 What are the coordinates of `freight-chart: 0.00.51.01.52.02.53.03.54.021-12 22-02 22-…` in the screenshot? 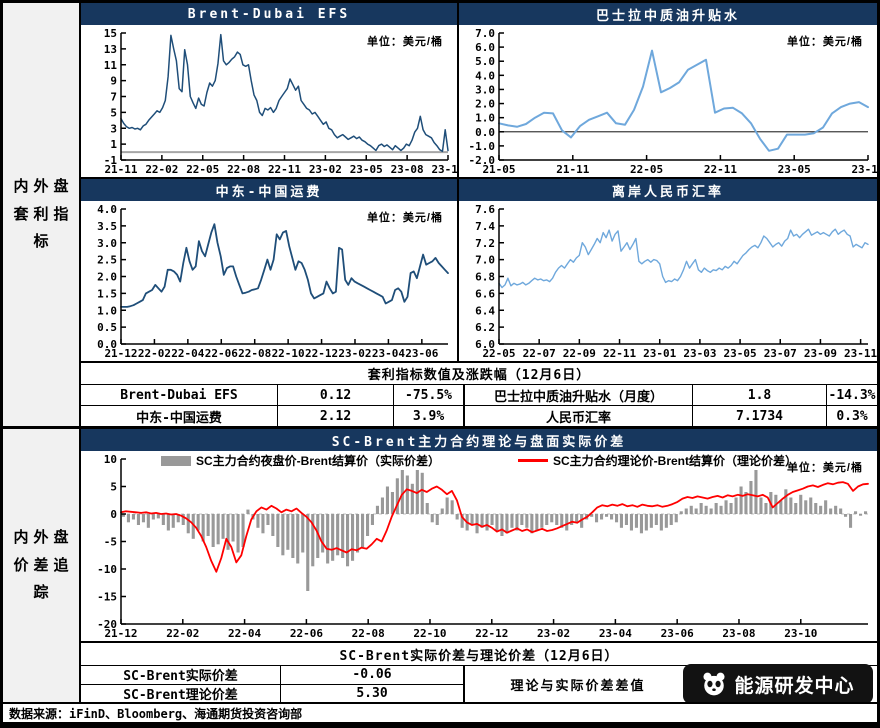 It's located at (273, 281).